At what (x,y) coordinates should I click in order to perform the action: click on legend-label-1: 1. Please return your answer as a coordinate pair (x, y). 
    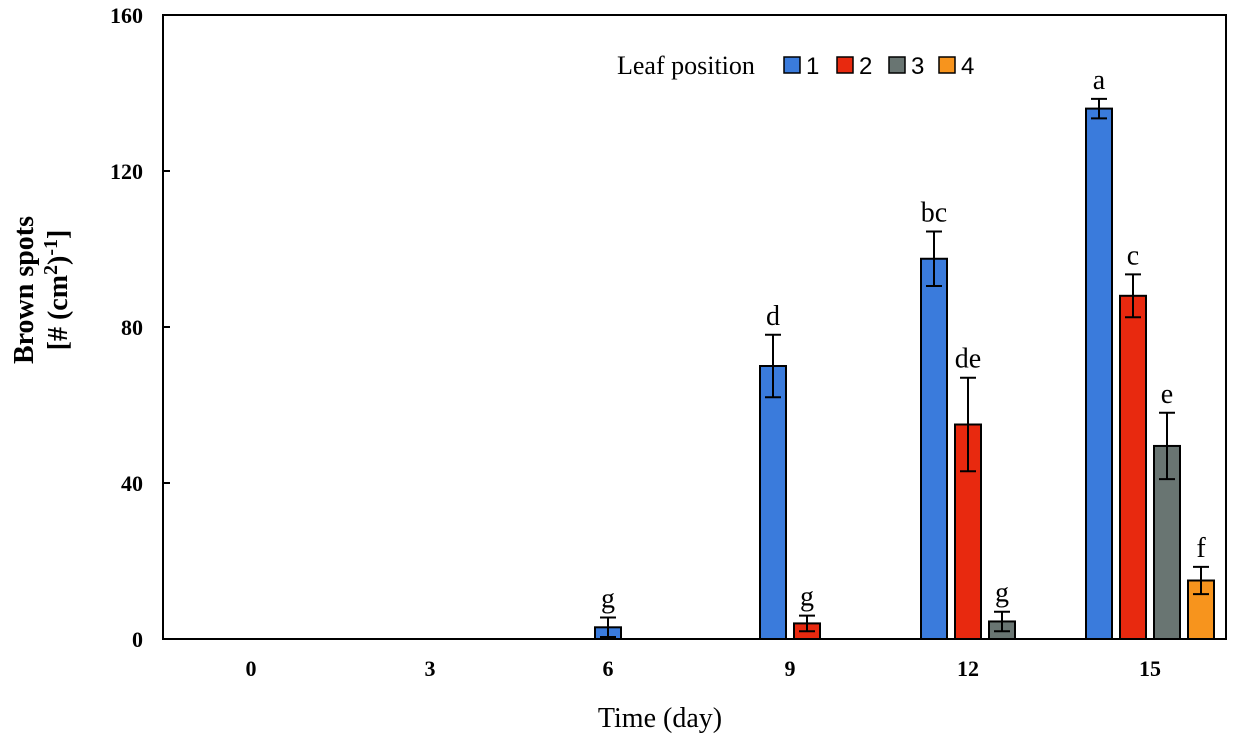
    Looking at the image, I should click on (812, 66).